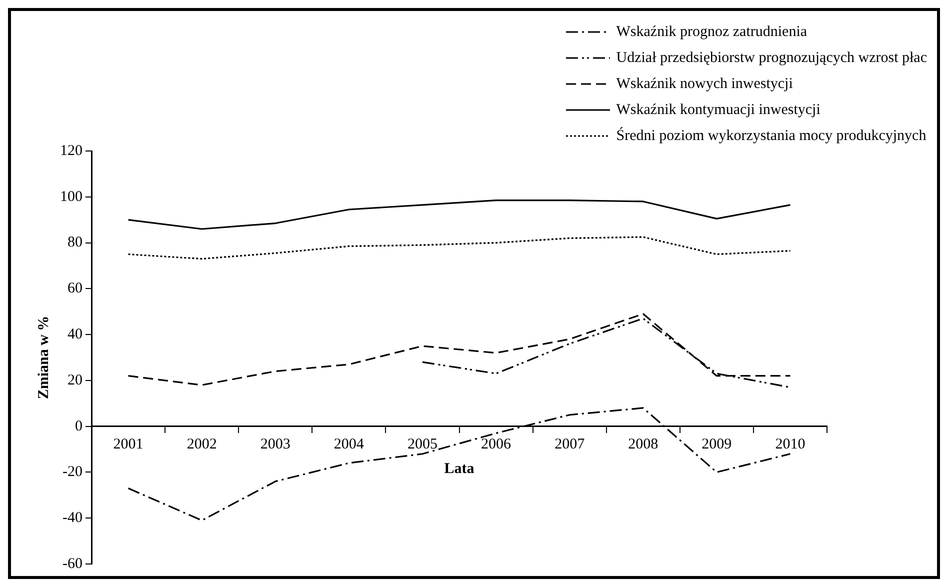 This screenshot has height=585, width=948. What do you see at coordinates (75, 380) in the screenshot?
I see `y-tick-label: 20` at bounding box center [75, 380].